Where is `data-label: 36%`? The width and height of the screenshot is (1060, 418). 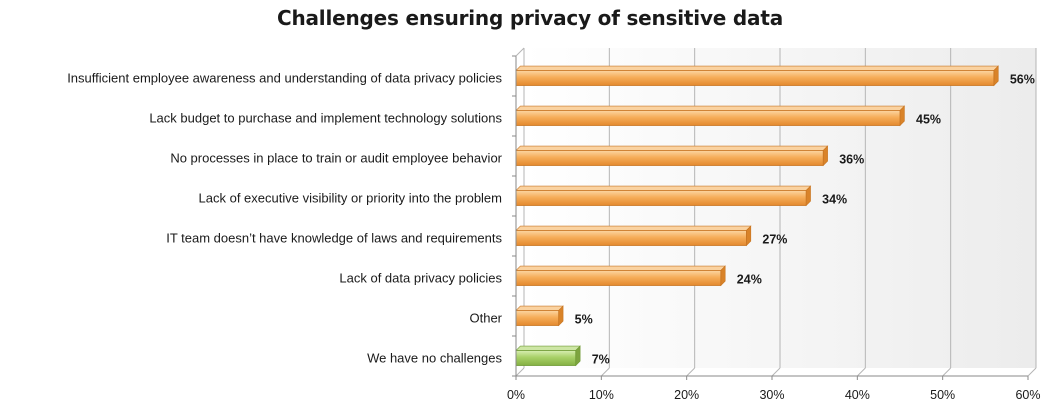 data-label: 36% is located at coordinates (851, 159).